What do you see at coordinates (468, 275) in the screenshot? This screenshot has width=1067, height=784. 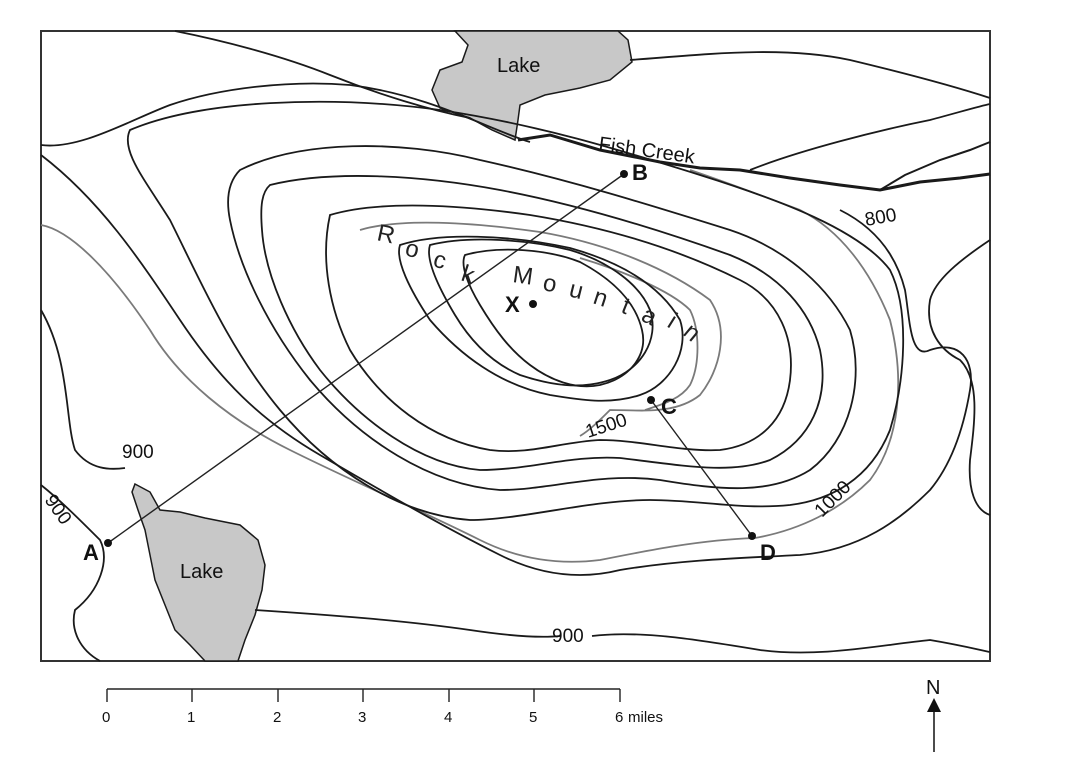 I see `mountain-letter: k` at bounding box center [468, 275].